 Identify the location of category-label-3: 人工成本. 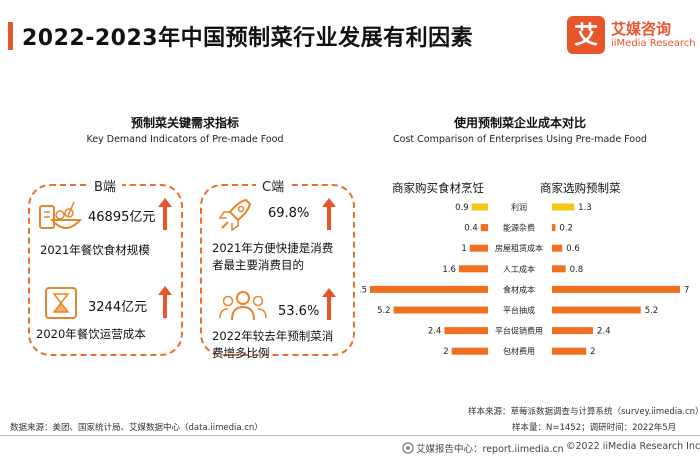
(519, 269).